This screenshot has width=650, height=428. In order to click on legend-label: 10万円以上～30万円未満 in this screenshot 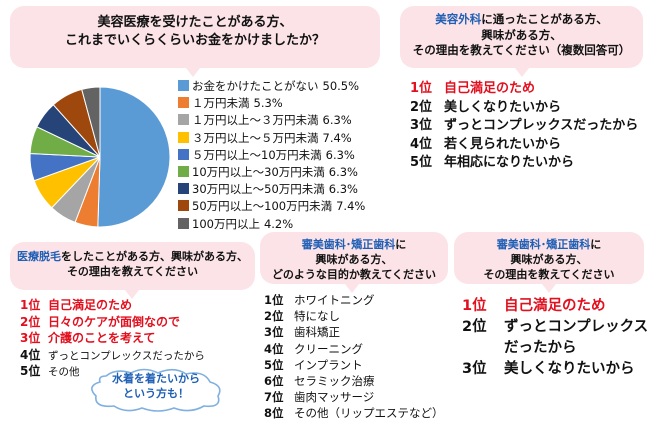, I will do `click(258, 171)`.